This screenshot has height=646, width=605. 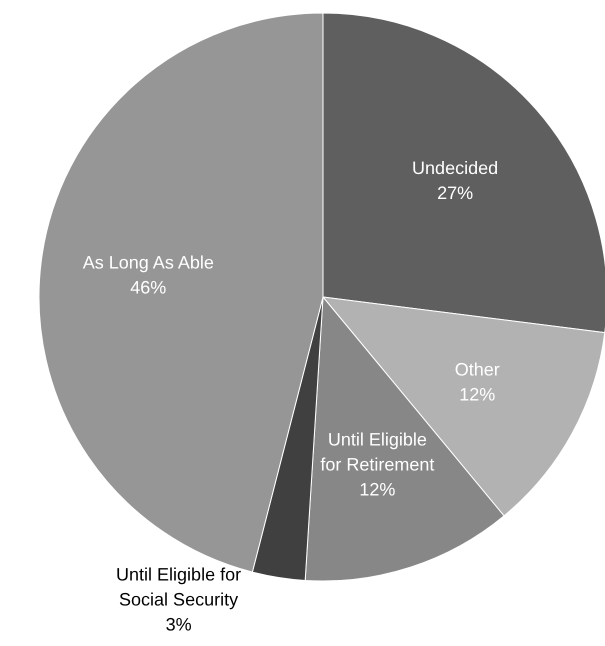 What do you see at coordinates (455, 168) in the screenshot?
I see `slice-label: Undecided` at bounding box center [455, 168].